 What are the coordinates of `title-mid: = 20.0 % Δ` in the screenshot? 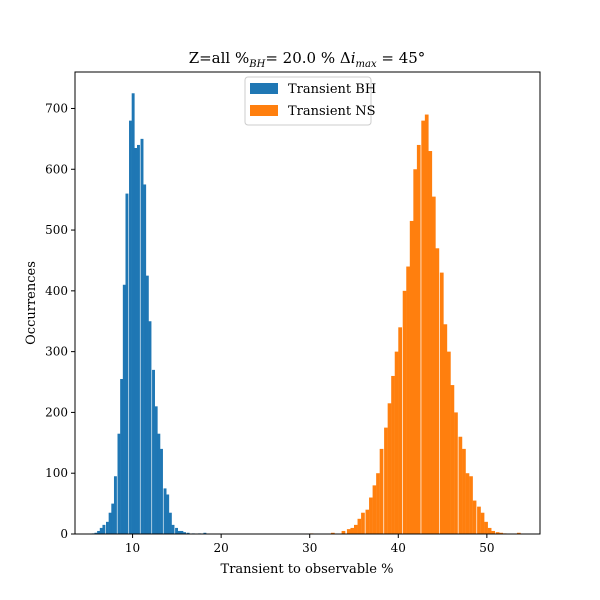 It's located at (308, 58).